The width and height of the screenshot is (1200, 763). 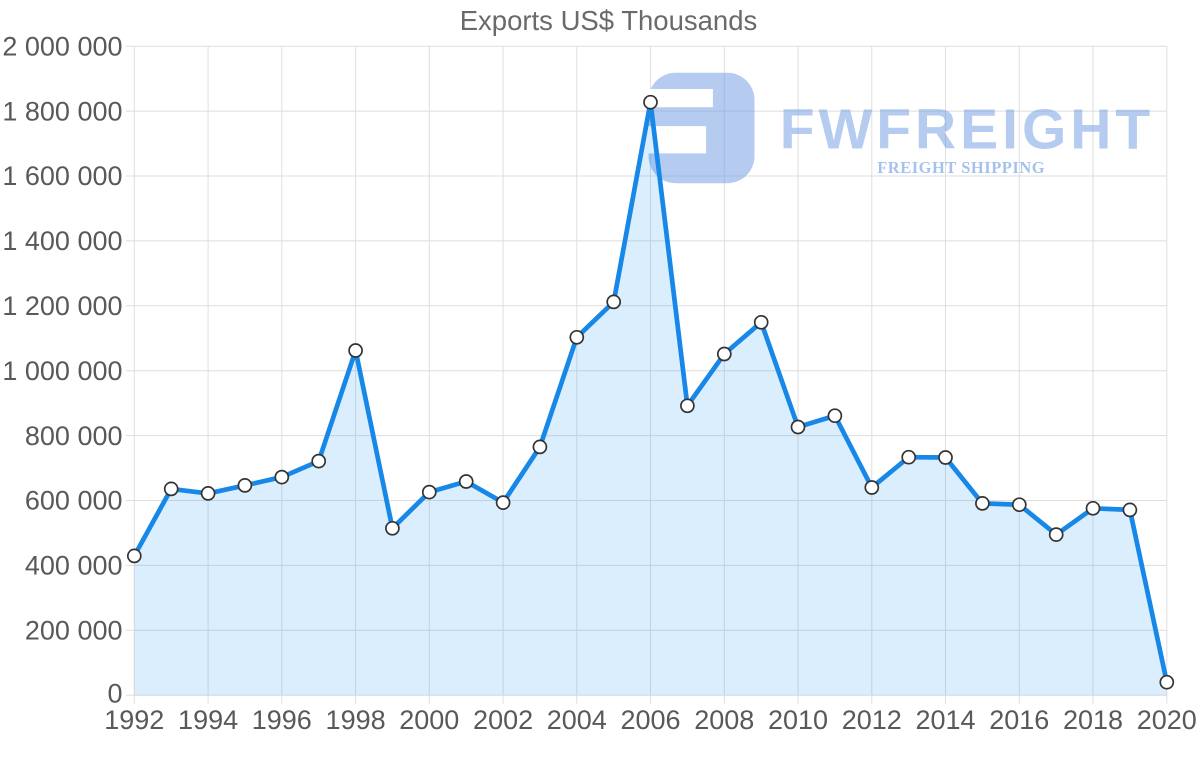 What do you see at coordinates (62, 46) in the screenshot?
I see `svg-text: 2 000 000` at bounding box center [62, 46].